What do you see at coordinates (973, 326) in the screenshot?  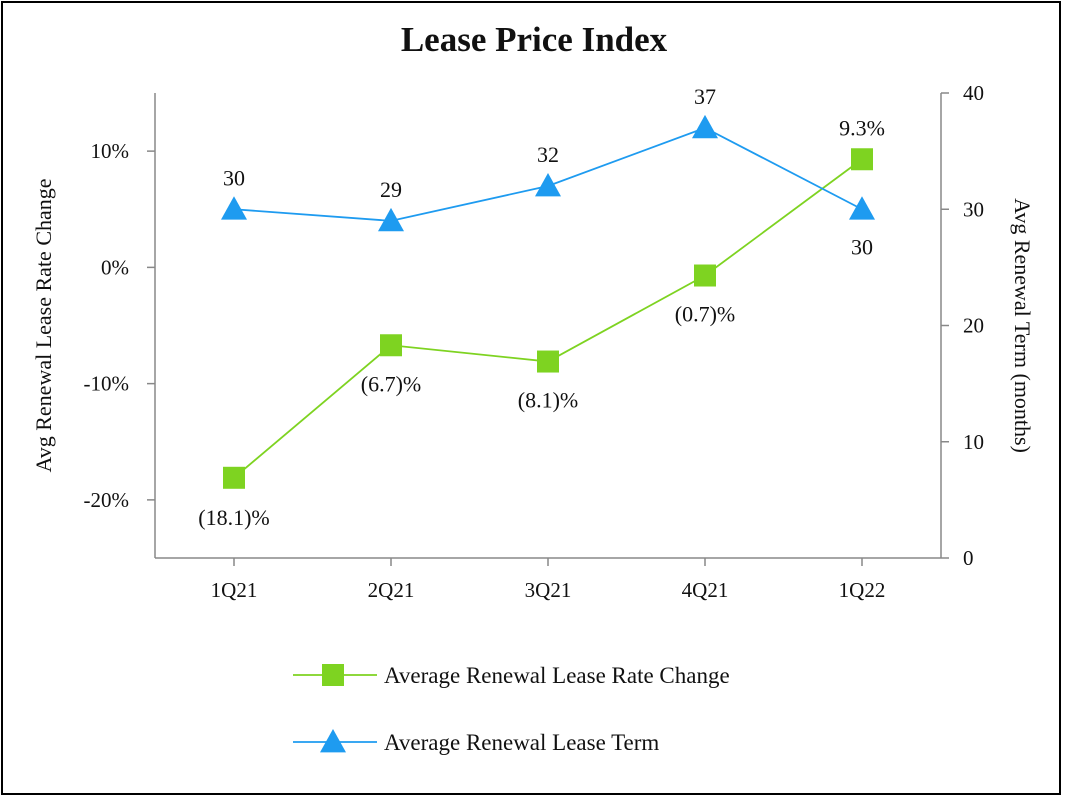 I see `right-tick-label: 20` at bounding box center [973, 326].